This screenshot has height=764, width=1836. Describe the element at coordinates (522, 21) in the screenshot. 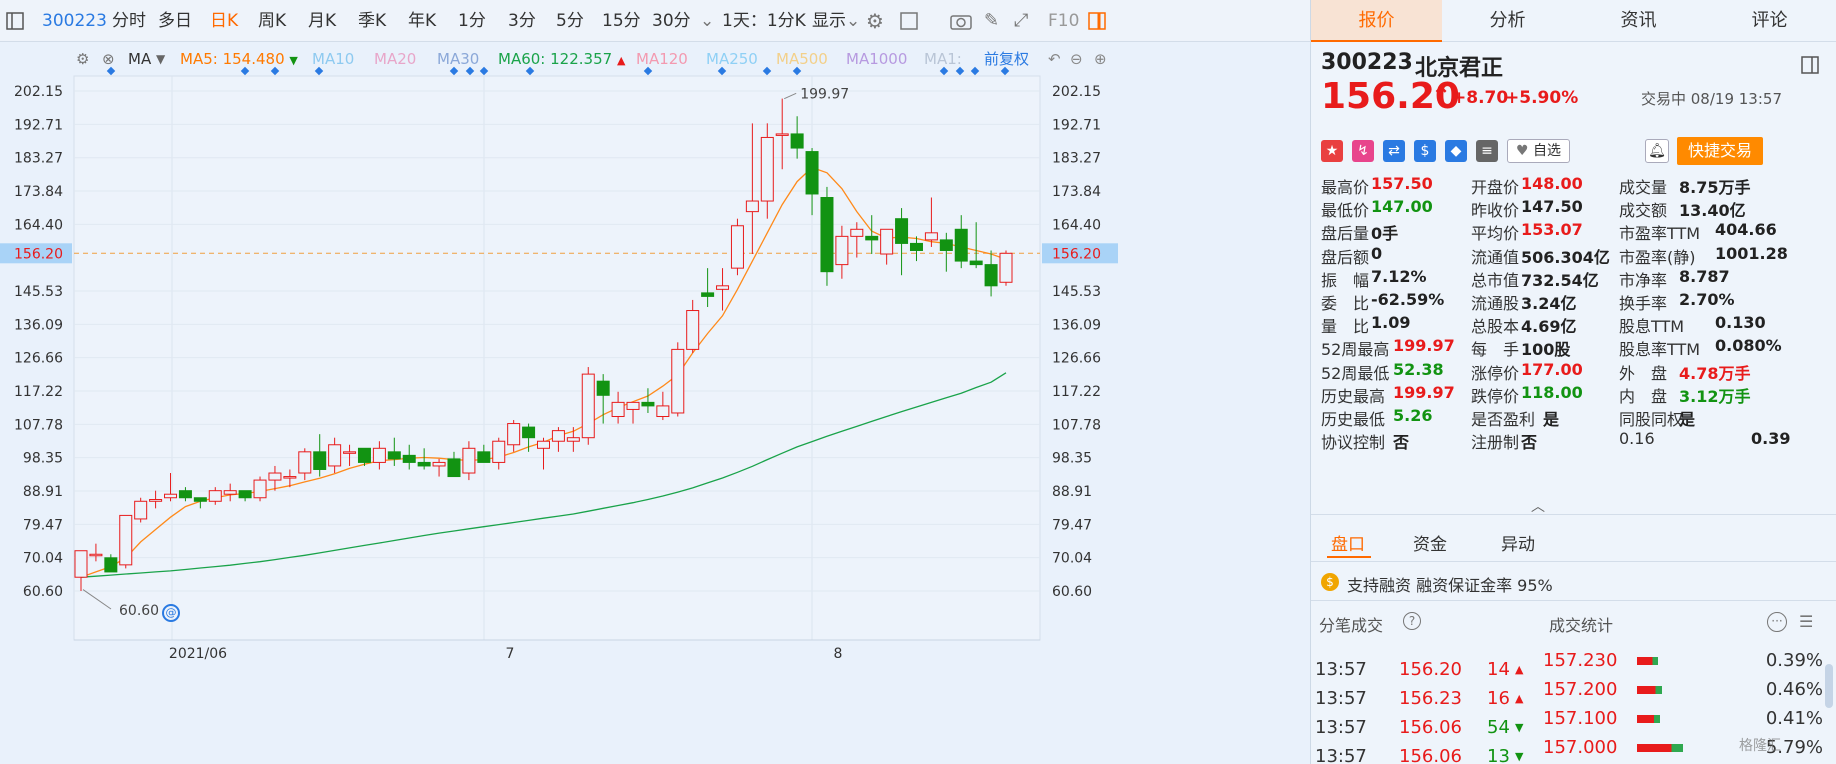

I see `tab-3min: 3分` at that location.